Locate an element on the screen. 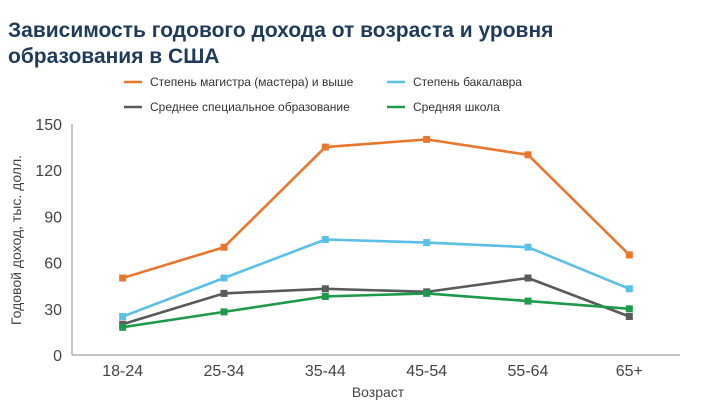 Image resolution: width=721 pixels, height=405 pixels. x-axis-label: Возраст is located at coordinates (378, 392).